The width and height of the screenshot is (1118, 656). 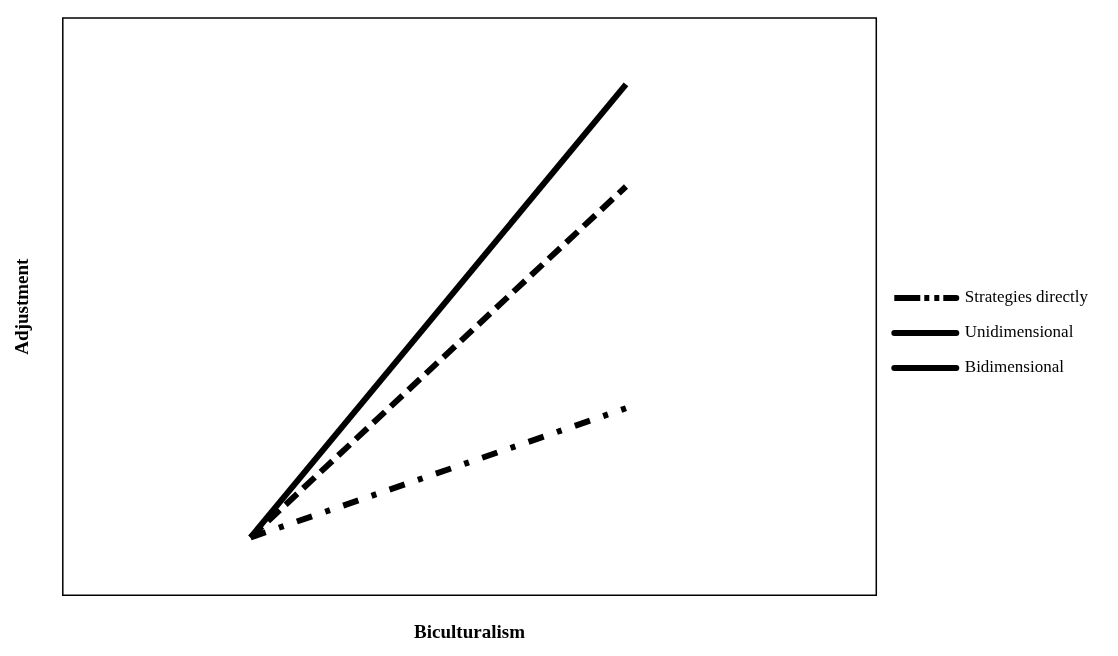 I want to click on legend-label: Unidimensional, so click(x=1019, y=332).